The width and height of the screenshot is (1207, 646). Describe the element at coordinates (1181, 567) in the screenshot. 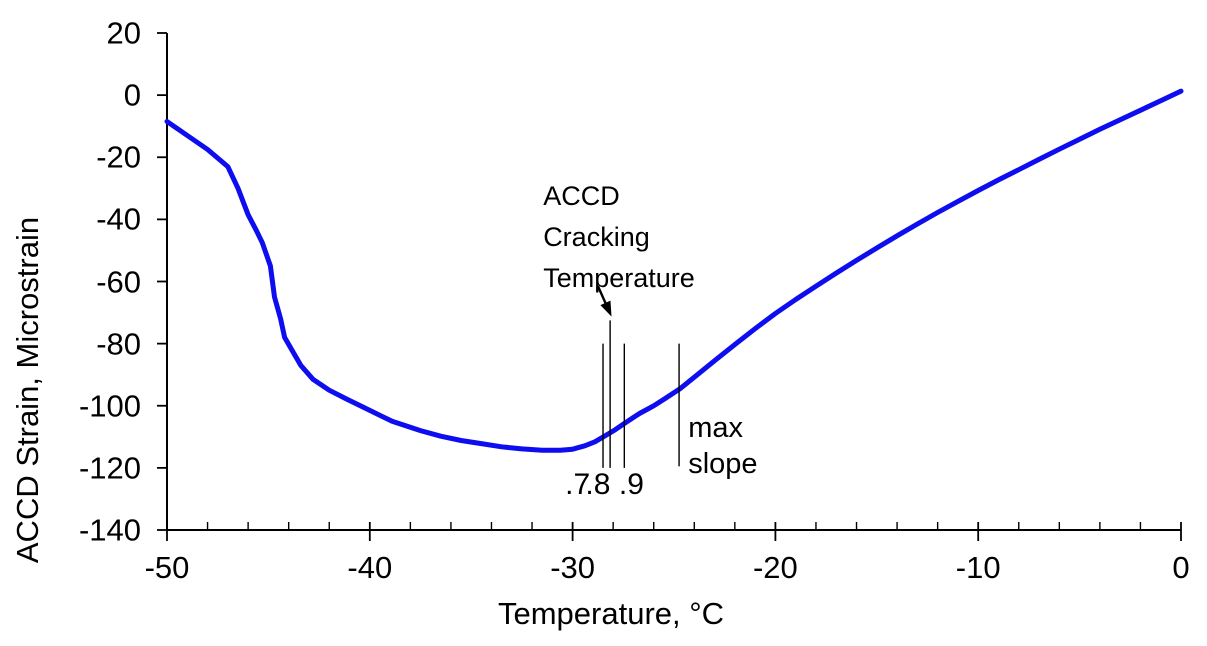

I see `x-tick-label-0: 0` at that location.